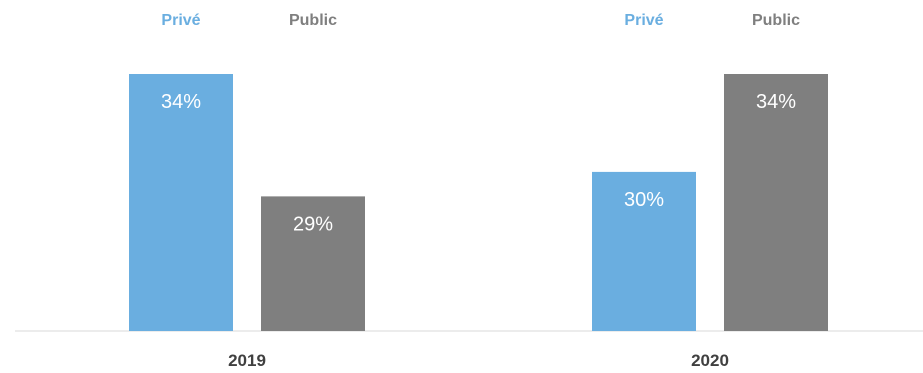 This screenshot has height=373, width=923. What do you see at coordinates (643, 20) in the screenshot?
I see `legend-label-priv--2020: Privé` at bounding box center [643, 20].